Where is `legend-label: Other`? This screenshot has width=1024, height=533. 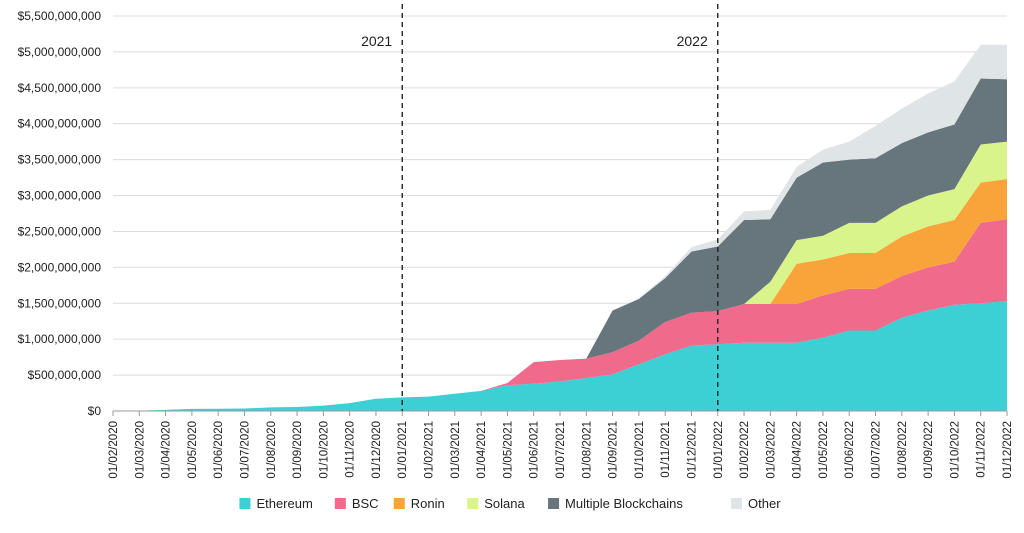 legend-label: Other is located at coordinates (764, 503).